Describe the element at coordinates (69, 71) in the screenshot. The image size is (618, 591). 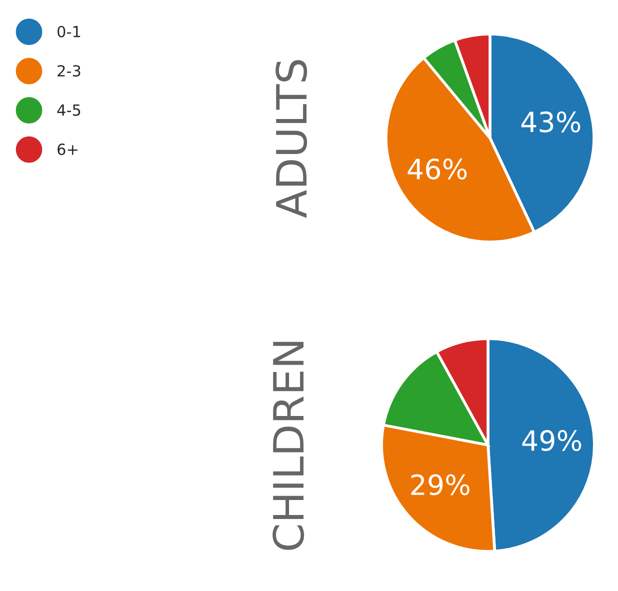
I see `legend-label: 2-3` at that location.